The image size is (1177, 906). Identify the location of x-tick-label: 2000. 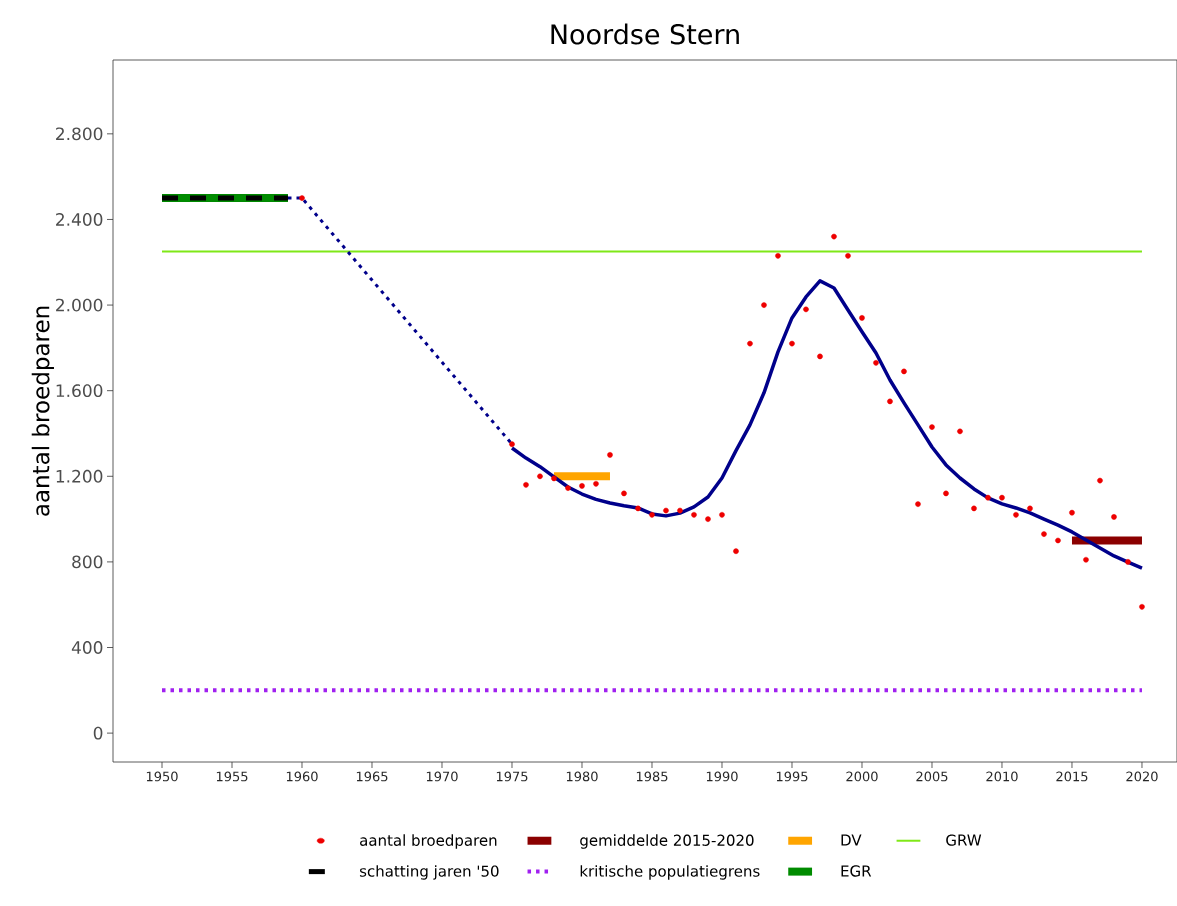
(862, 776).